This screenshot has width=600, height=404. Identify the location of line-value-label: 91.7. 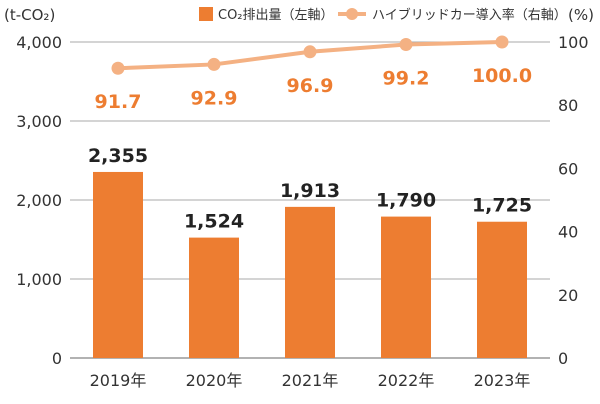
(118, 102).